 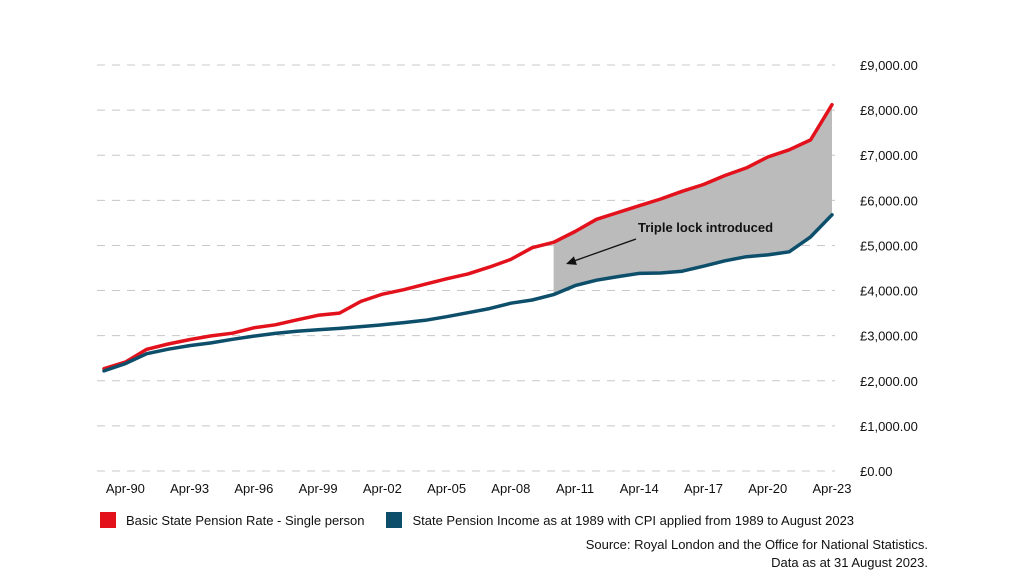 I want to click on x-tick-label: Apr-23, so click(x=831, y=488).